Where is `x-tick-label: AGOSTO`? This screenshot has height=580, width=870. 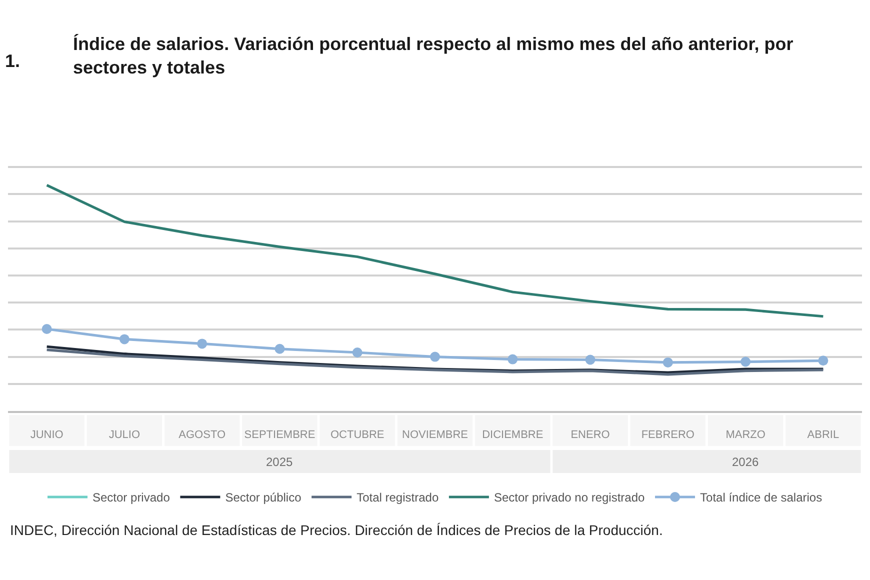 x-tick-label: AGOSTO is located at coordinates (202, 435).